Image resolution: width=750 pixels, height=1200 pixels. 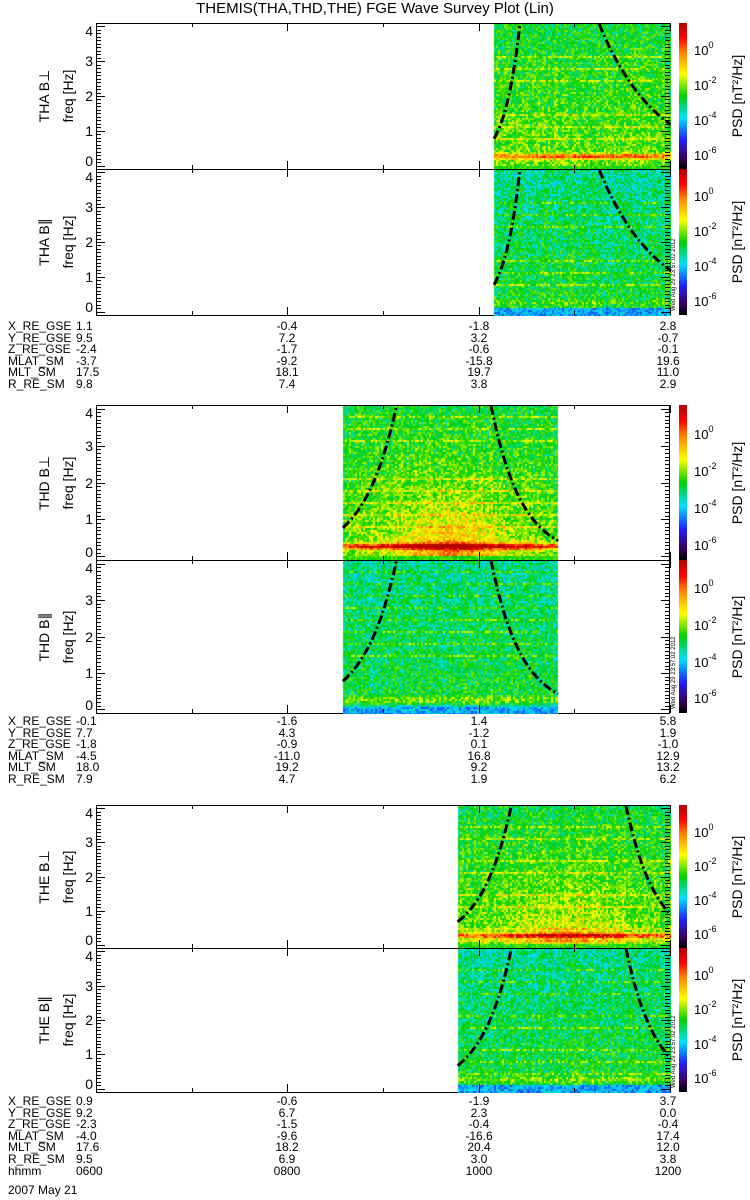 I want to click on ephemeris-value: -9.2, so click(x=287, y=360).